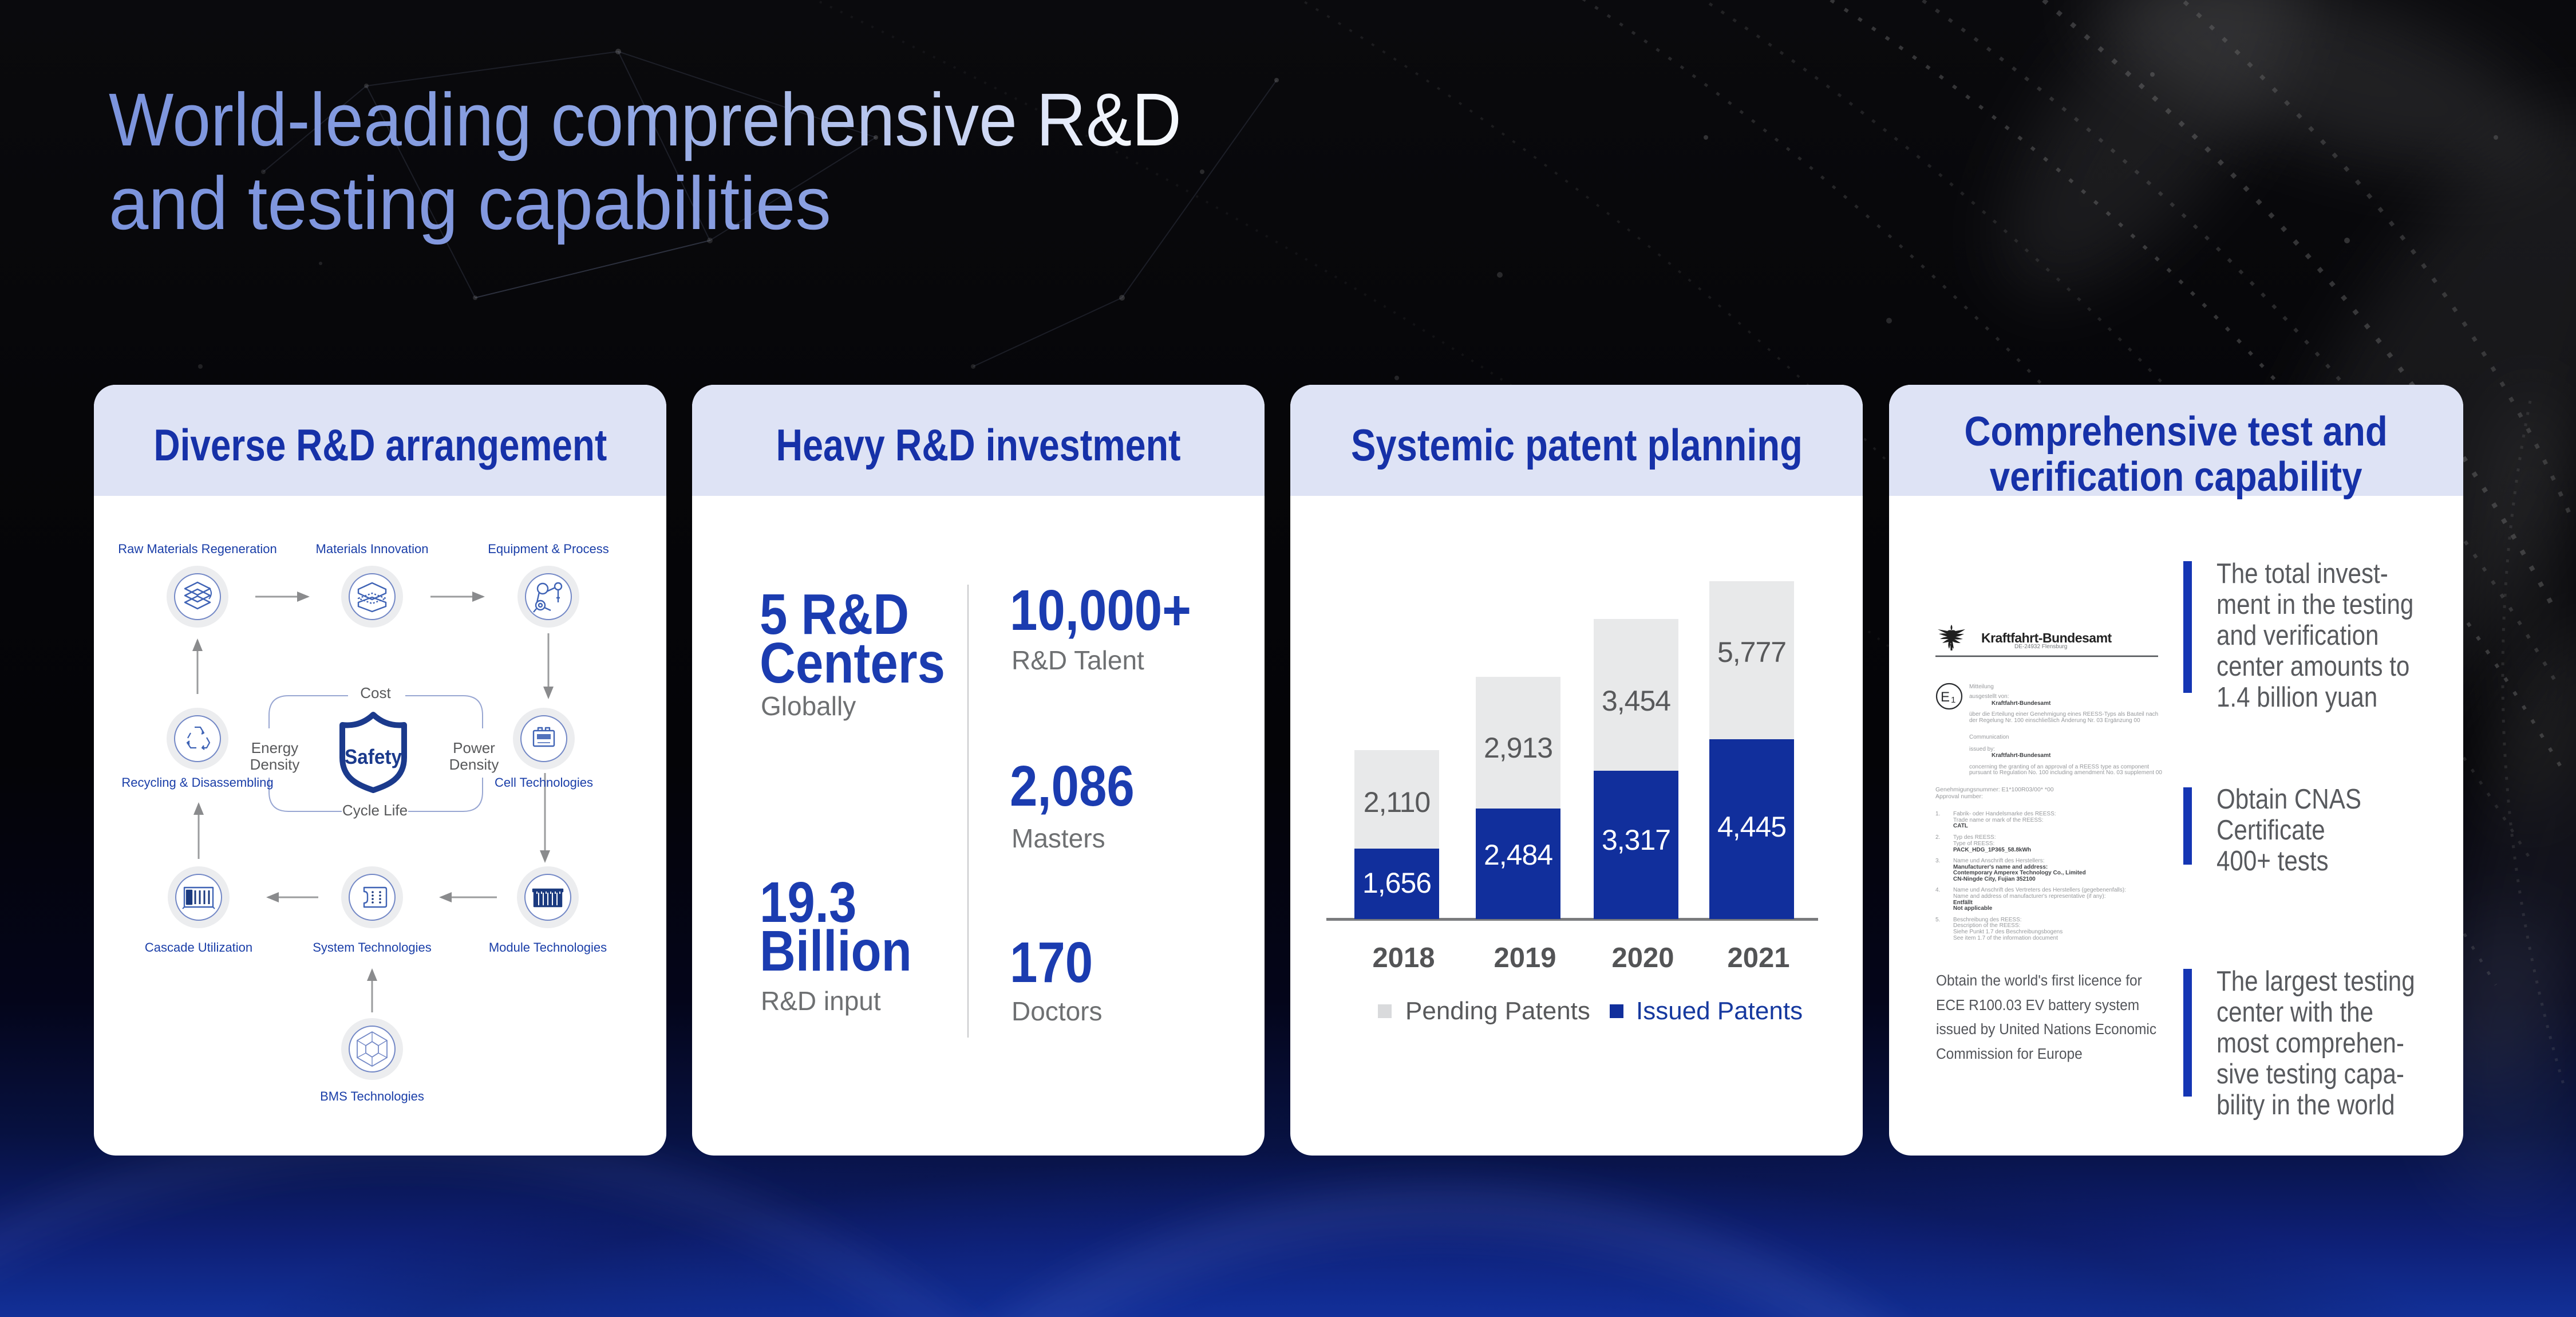 This screenshot has width=2576, height=1317. I want to click on svg-text: issued by:, so click(1982, 749).